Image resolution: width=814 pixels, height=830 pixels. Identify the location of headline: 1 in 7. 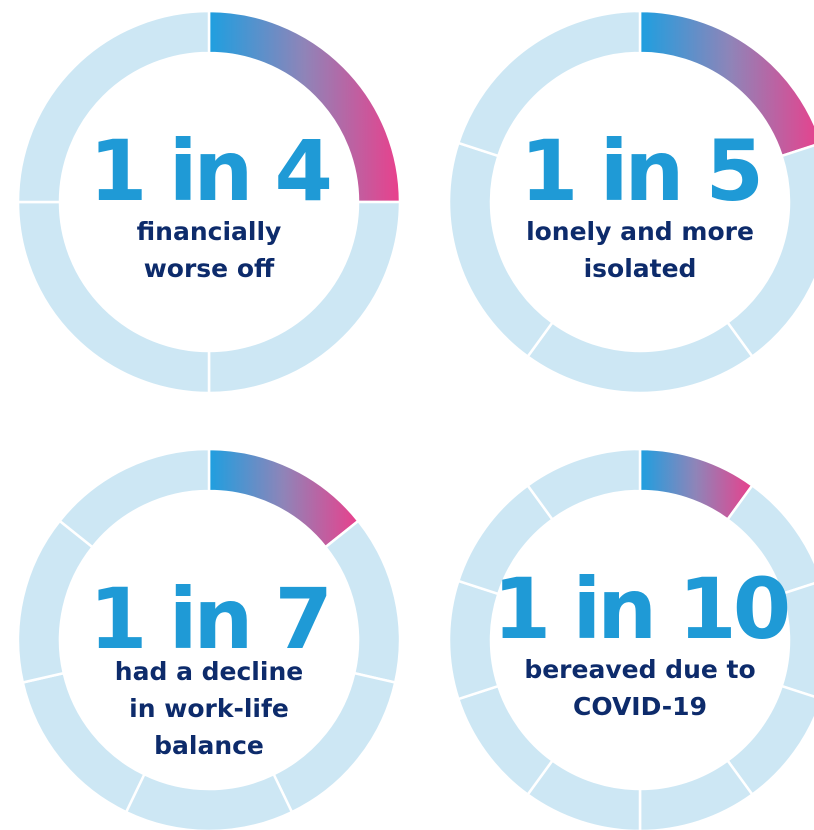
(209, 619).